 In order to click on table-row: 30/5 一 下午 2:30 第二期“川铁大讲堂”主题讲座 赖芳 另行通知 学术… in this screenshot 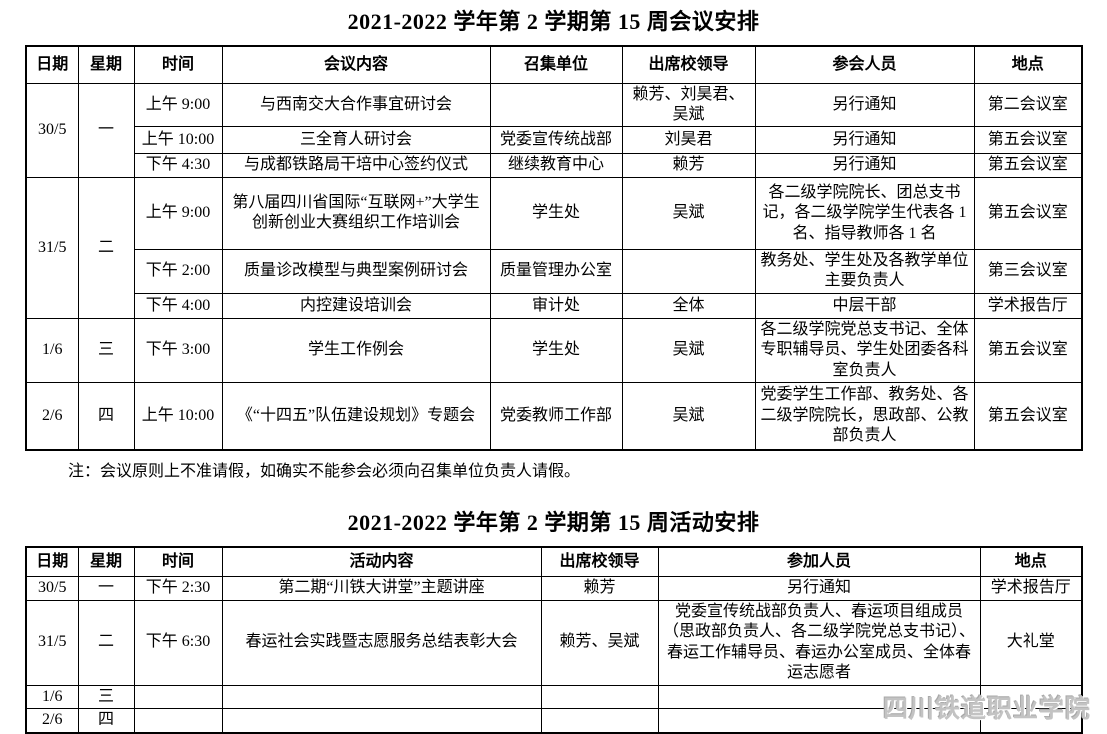, I will do `click(554, 588)`.